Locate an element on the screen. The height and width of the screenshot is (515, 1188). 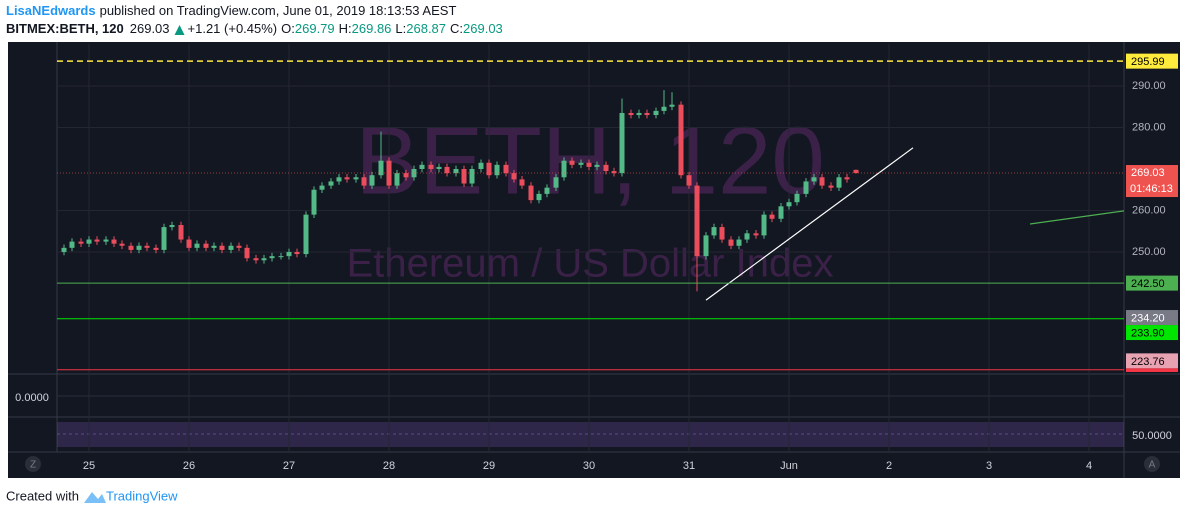
price-label: 223.76 is located at coordinates (1148, 362).